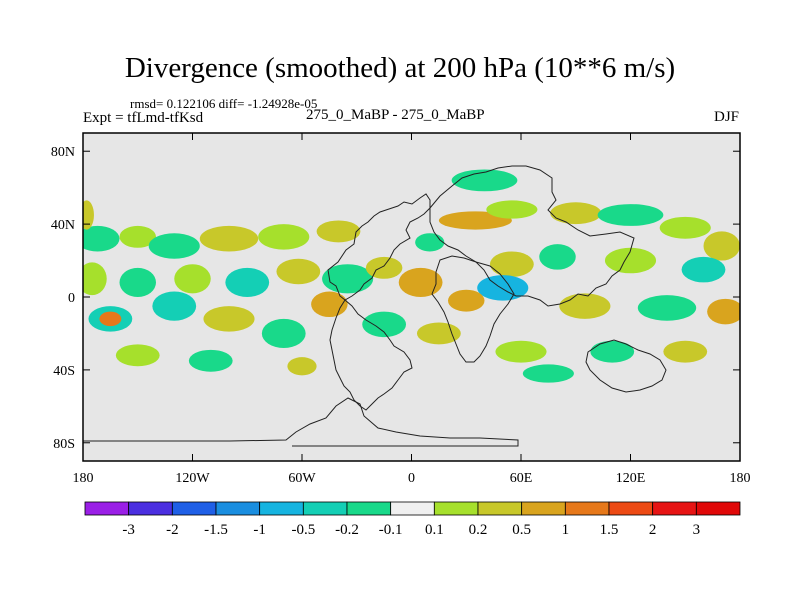  What do you see at coordinates (631, 478) in the screenshot?
I see `x-tick-label-5: 120E` at bounding box center [631, 478].